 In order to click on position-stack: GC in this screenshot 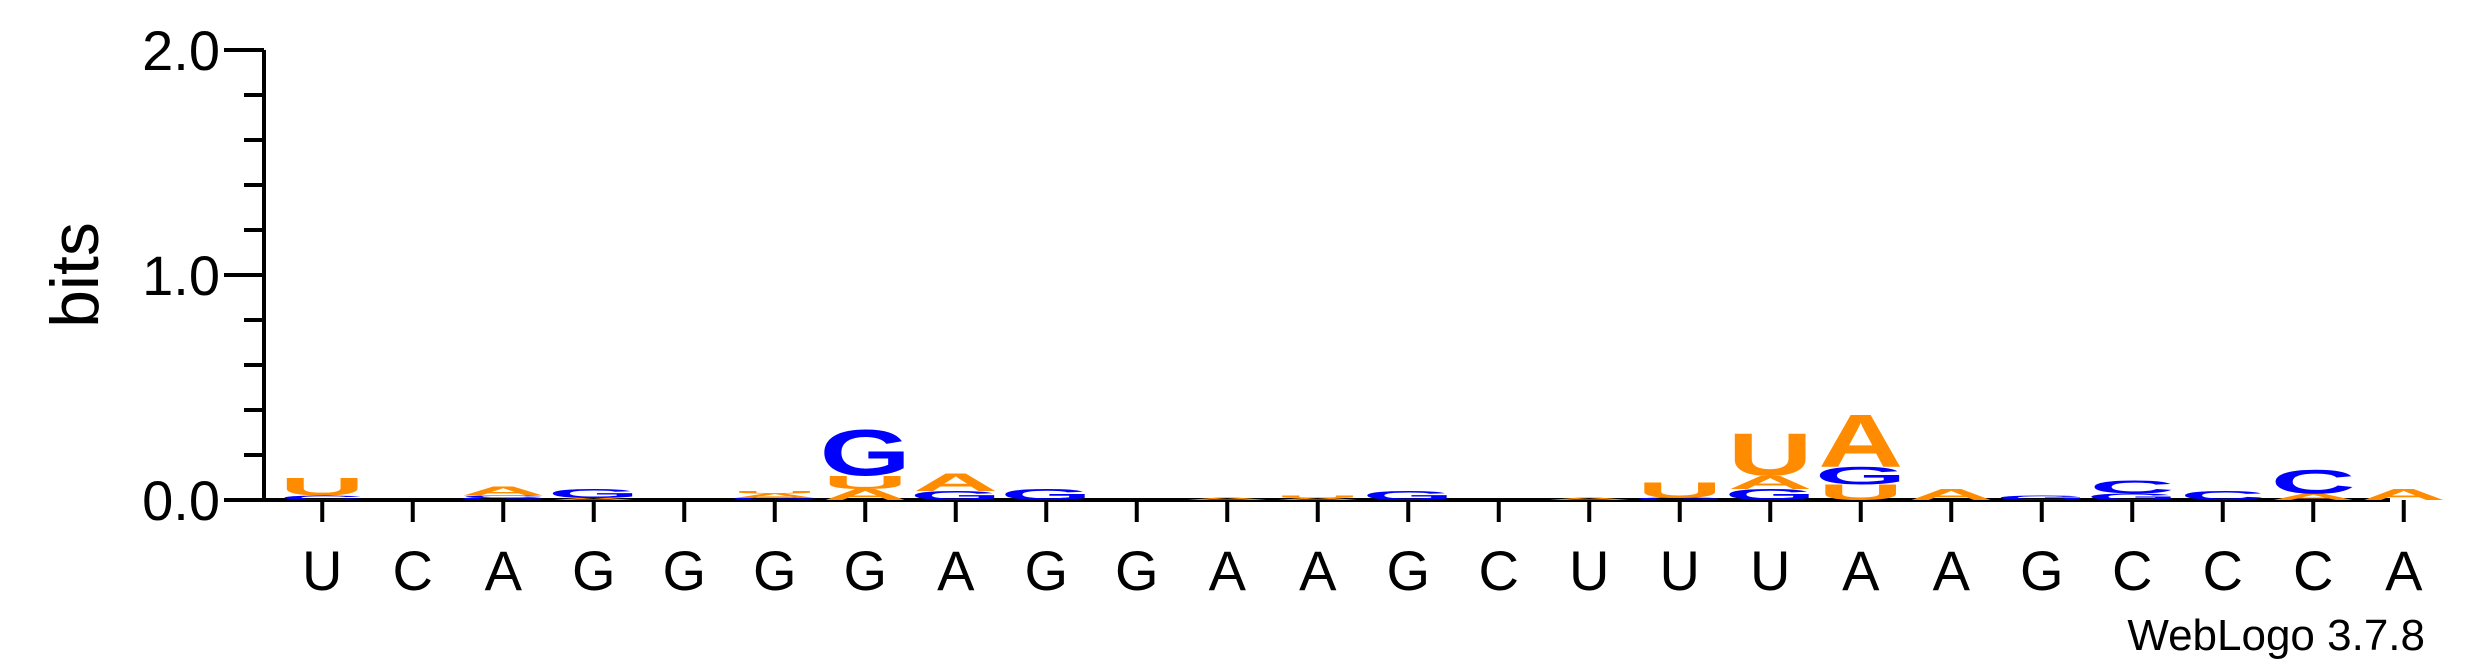, I will do `click(2132, 489)`.